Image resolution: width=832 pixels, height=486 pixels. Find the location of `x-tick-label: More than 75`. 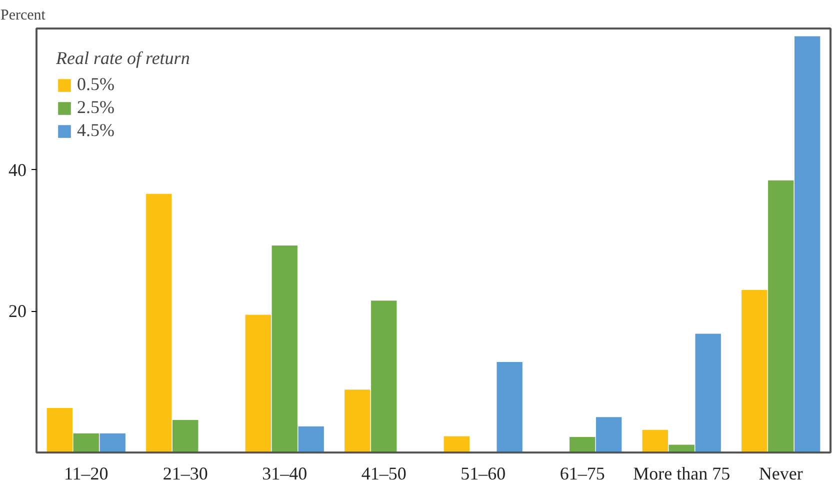

x-tick-label: More than 75 is located at coordinates (681, 474).